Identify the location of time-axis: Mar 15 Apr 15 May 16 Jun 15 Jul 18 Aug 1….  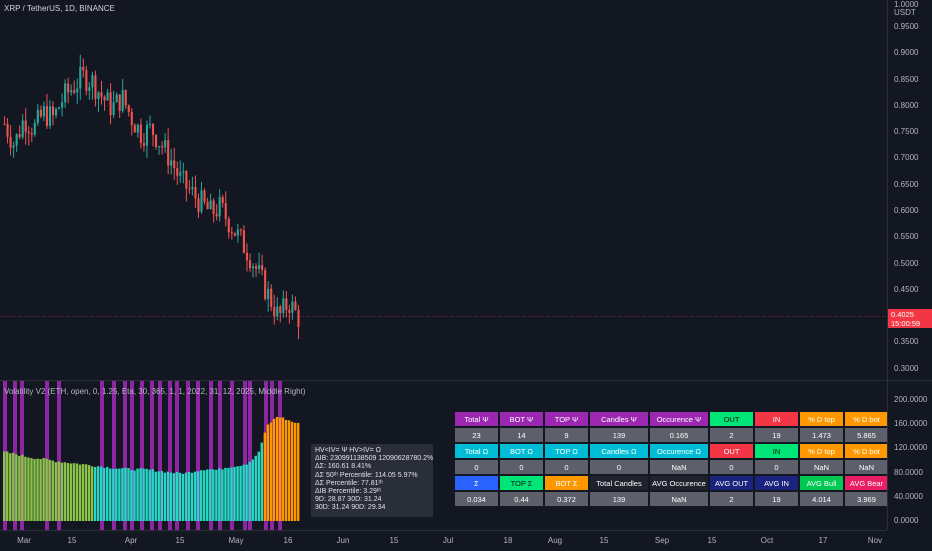
(443, 540).